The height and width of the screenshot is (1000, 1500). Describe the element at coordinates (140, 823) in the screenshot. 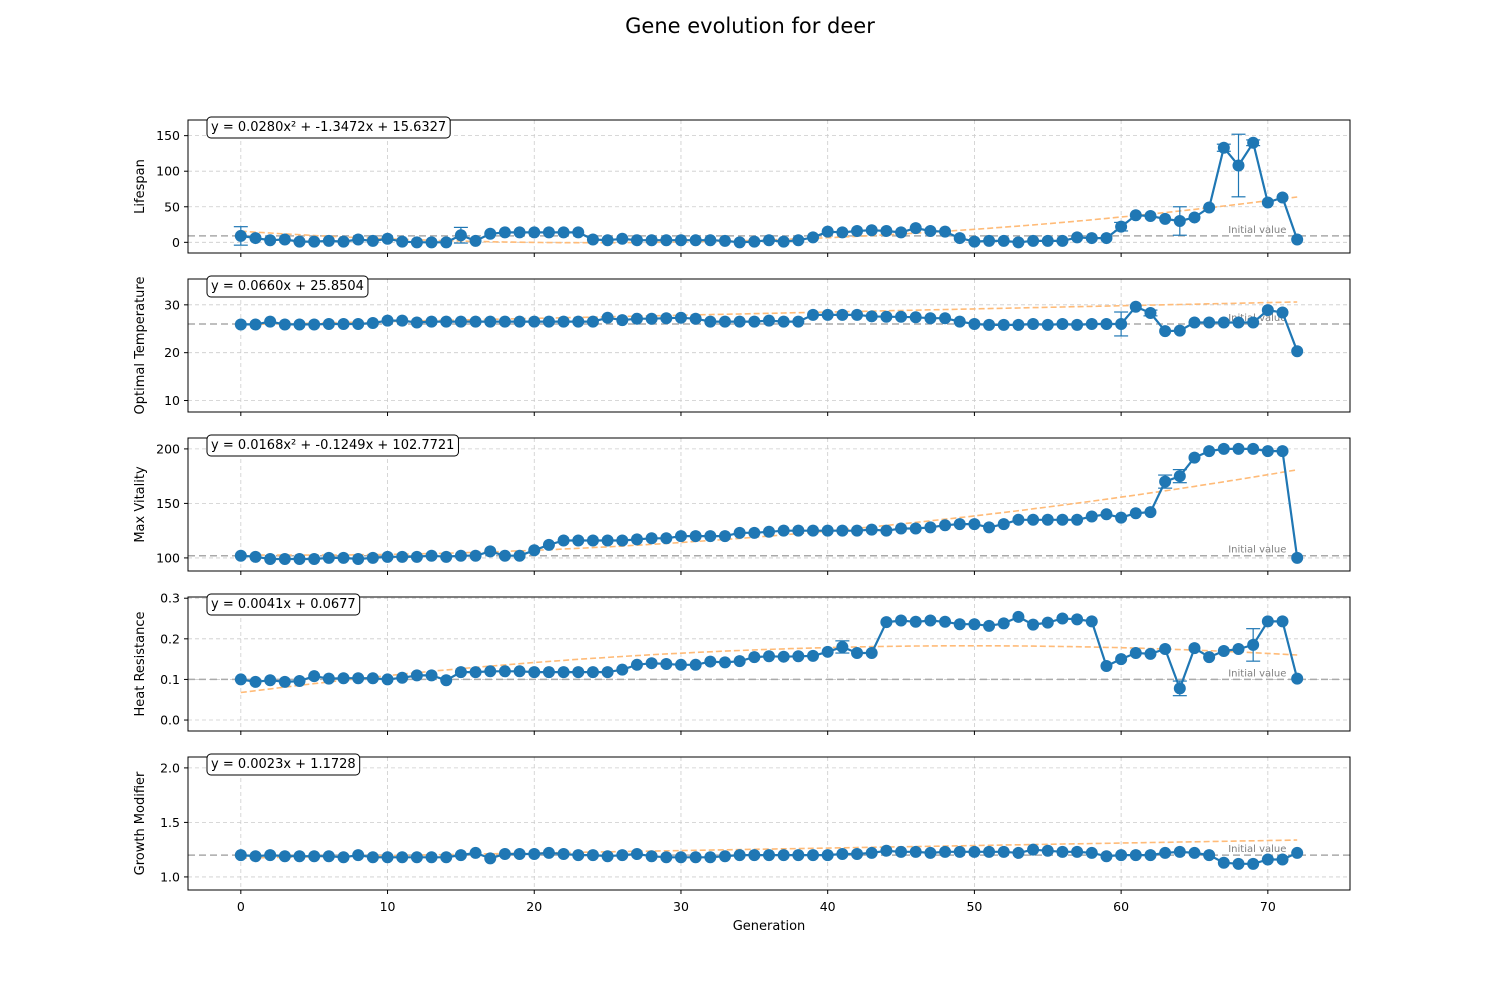

I see `y-axis-label: Growth Modifier` at that location.